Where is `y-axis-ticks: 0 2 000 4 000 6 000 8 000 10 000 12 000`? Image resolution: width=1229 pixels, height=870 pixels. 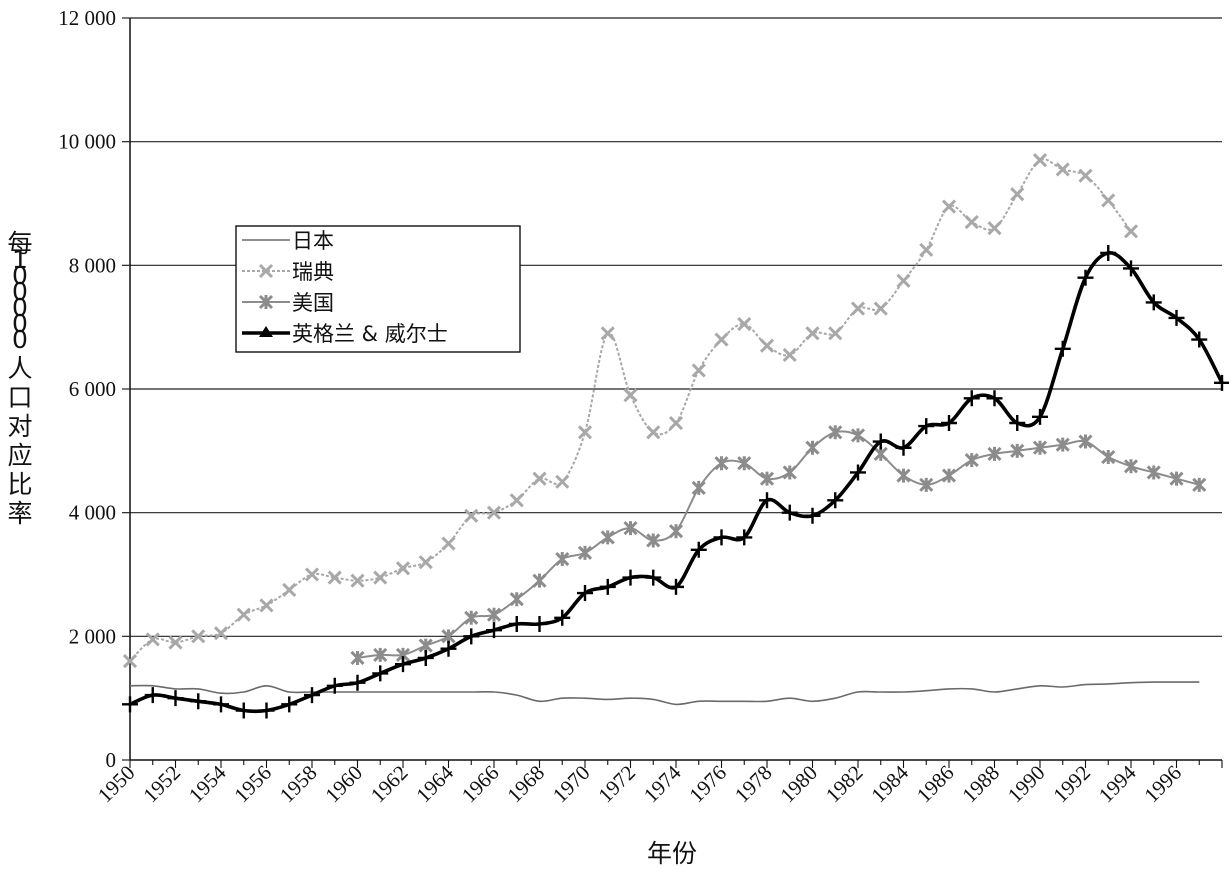 y-axis-ticks: 0 2 000 4 000 6 000 8 000 10 000 12 000 is located at coordinates (94, 389).